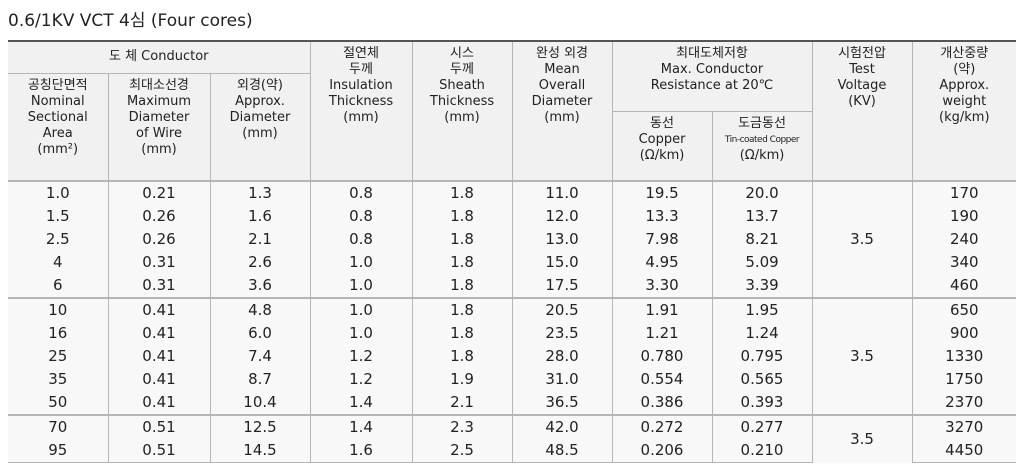 The image size is (1024, 475). What do you see at coordinates (662, 141) in the screenshot?
I see `header-content: 동선 Copper (Ω/km)` at bounding box center [662, 141].